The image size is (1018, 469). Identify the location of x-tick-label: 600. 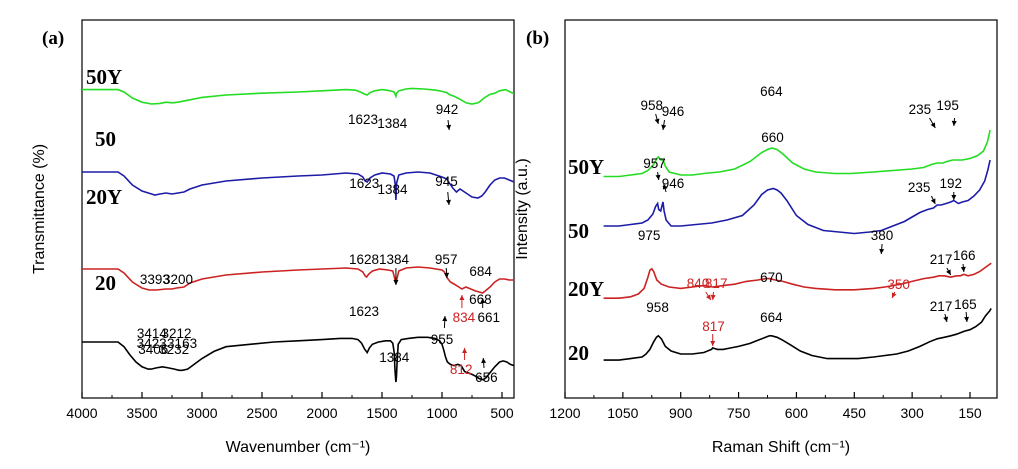
(797, 413).